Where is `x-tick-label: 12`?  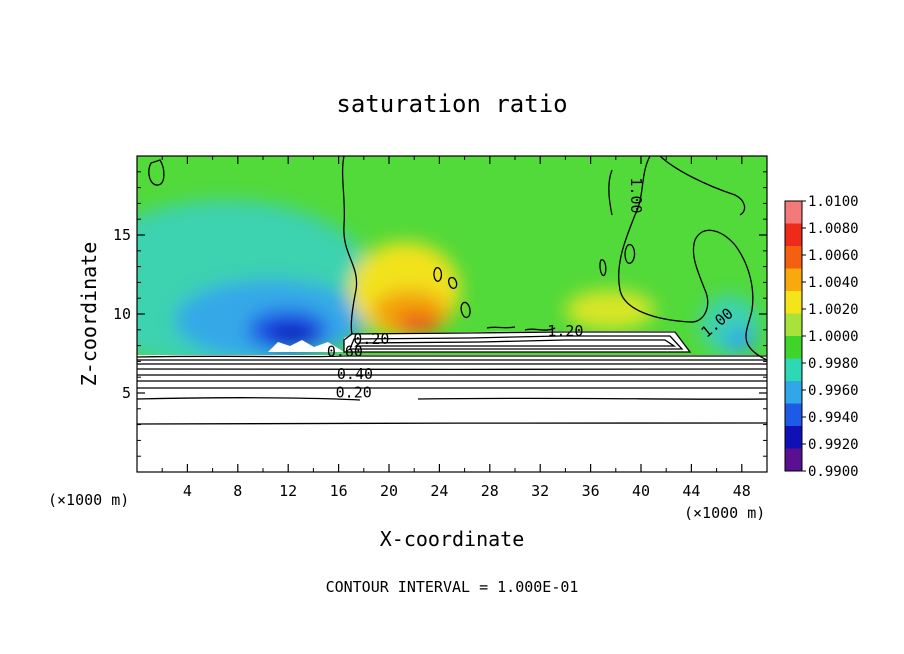
x-tick-label: 12 is located at coordinates (288, 491).